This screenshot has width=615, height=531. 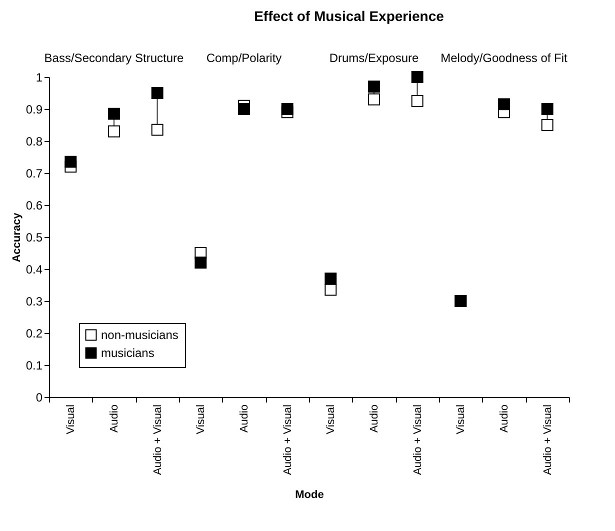 What do you see at coordinates (34, 141) in the screenshot?
I see `y-tick-label: 0.8` at bounding box center [34, 141].